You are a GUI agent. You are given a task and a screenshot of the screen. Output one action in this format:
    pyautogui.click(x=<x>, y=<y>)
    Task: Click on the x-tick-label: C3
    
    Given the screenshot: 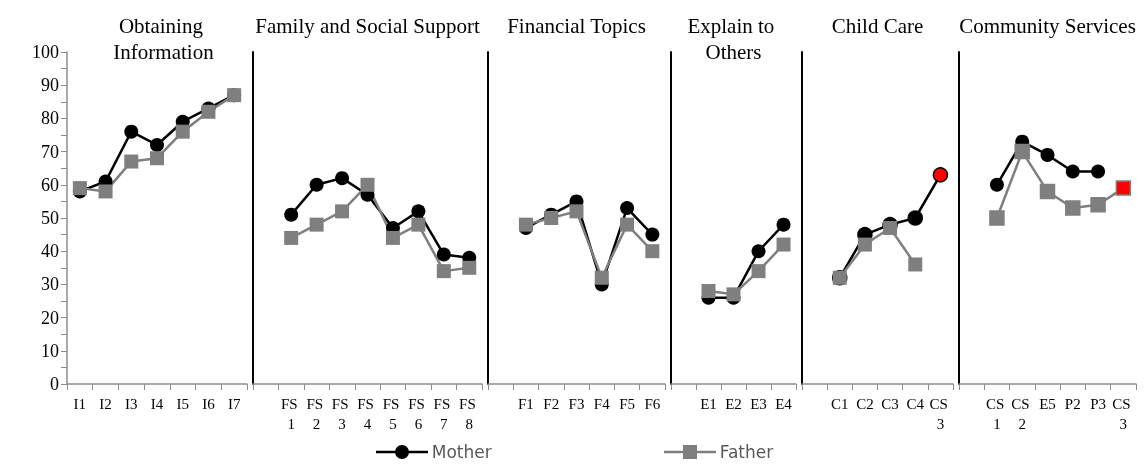 What is the action you would take?
    pyautogui.click(x=890, y=404)
    